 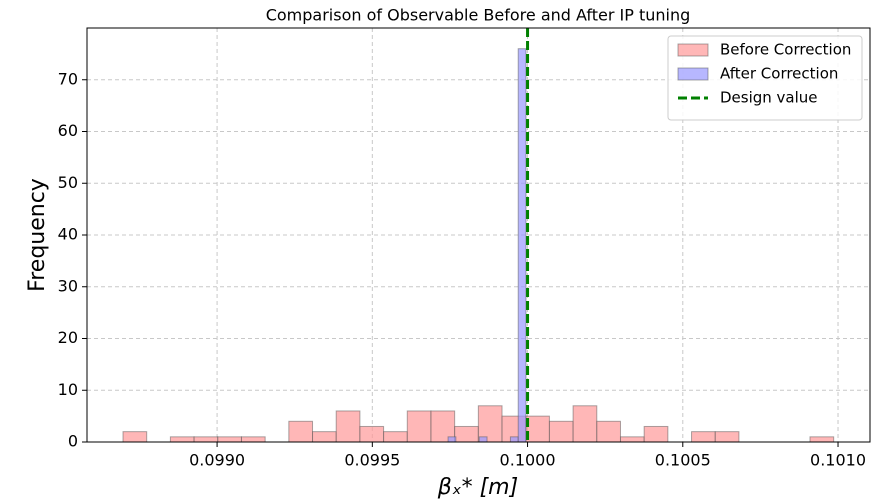 I want to click on legend-label: Design value, so click(x=769, y=98).